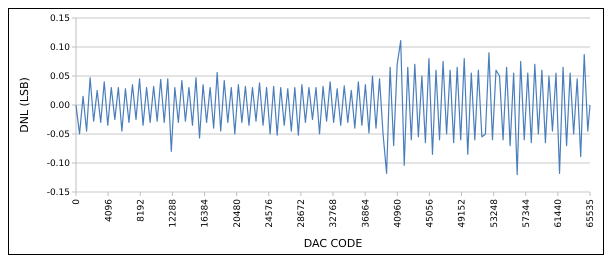 The height and width of the screenshot is (263, 612). Describe the element at coordinates (495, 213) in the screenshot. I see `x-tick-label: 53248` at that location.